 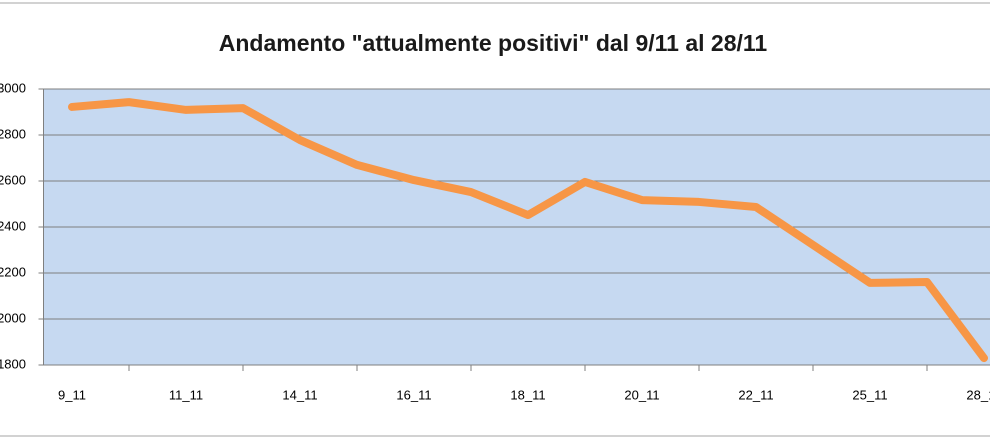 What do you see at coordinates (13, 179) in the screenshot?
I see `y-tick-label: 2600` at bounding box center [13, 179].